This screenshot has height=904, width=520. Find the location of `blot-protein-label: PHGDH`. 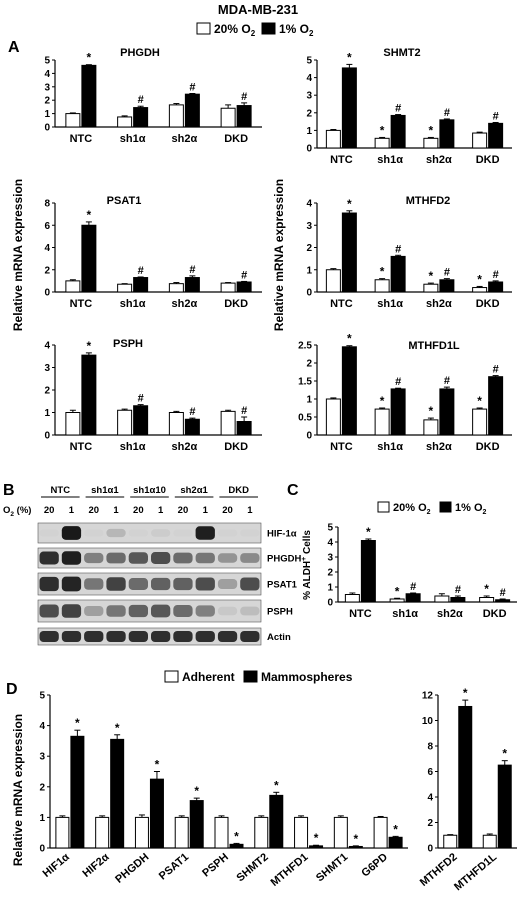

blot-protein-label: PHGDH is located at coordinates (284, 559).